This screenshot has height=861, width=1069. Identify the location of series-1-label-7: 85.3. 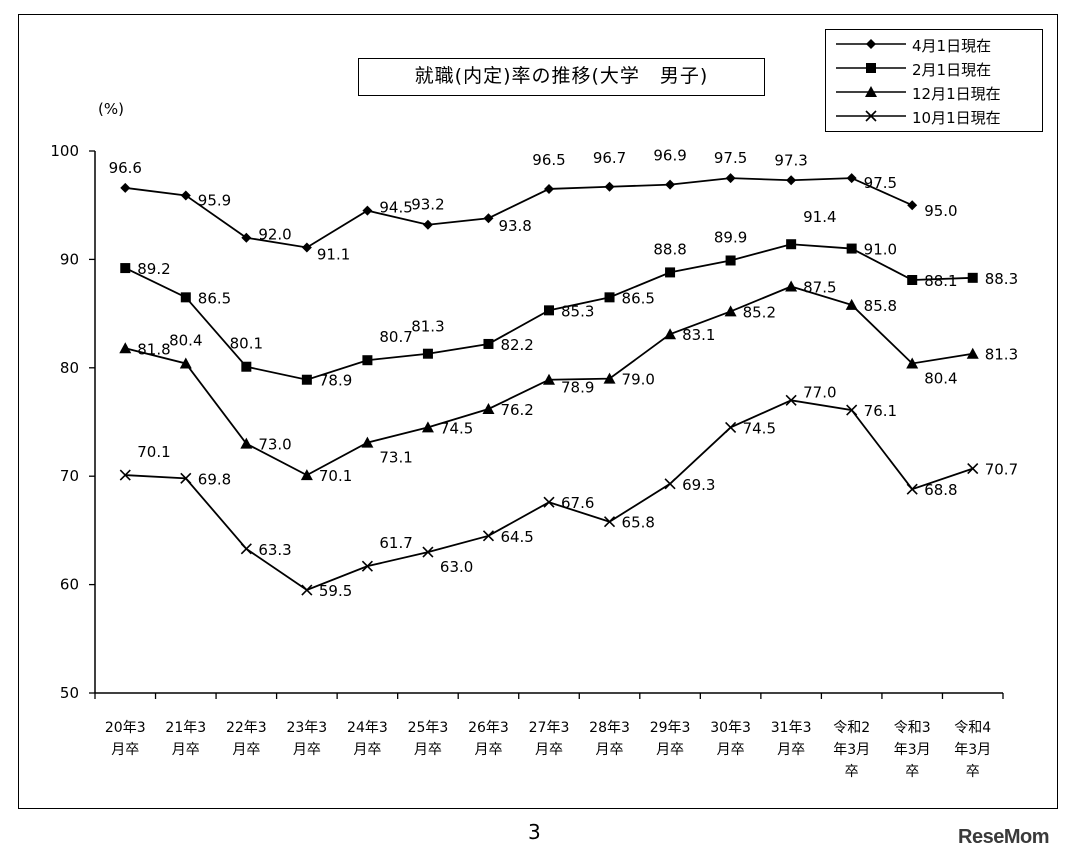
(577, 311).